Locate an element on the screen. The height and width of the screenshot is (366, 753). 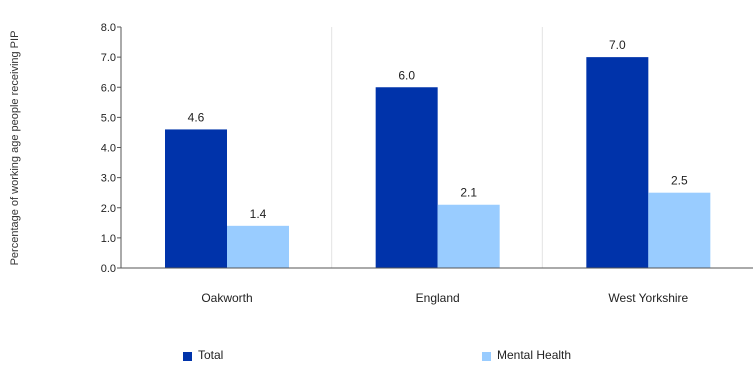
y-tick-label: 0.0 is located at coordinates (108, 269).